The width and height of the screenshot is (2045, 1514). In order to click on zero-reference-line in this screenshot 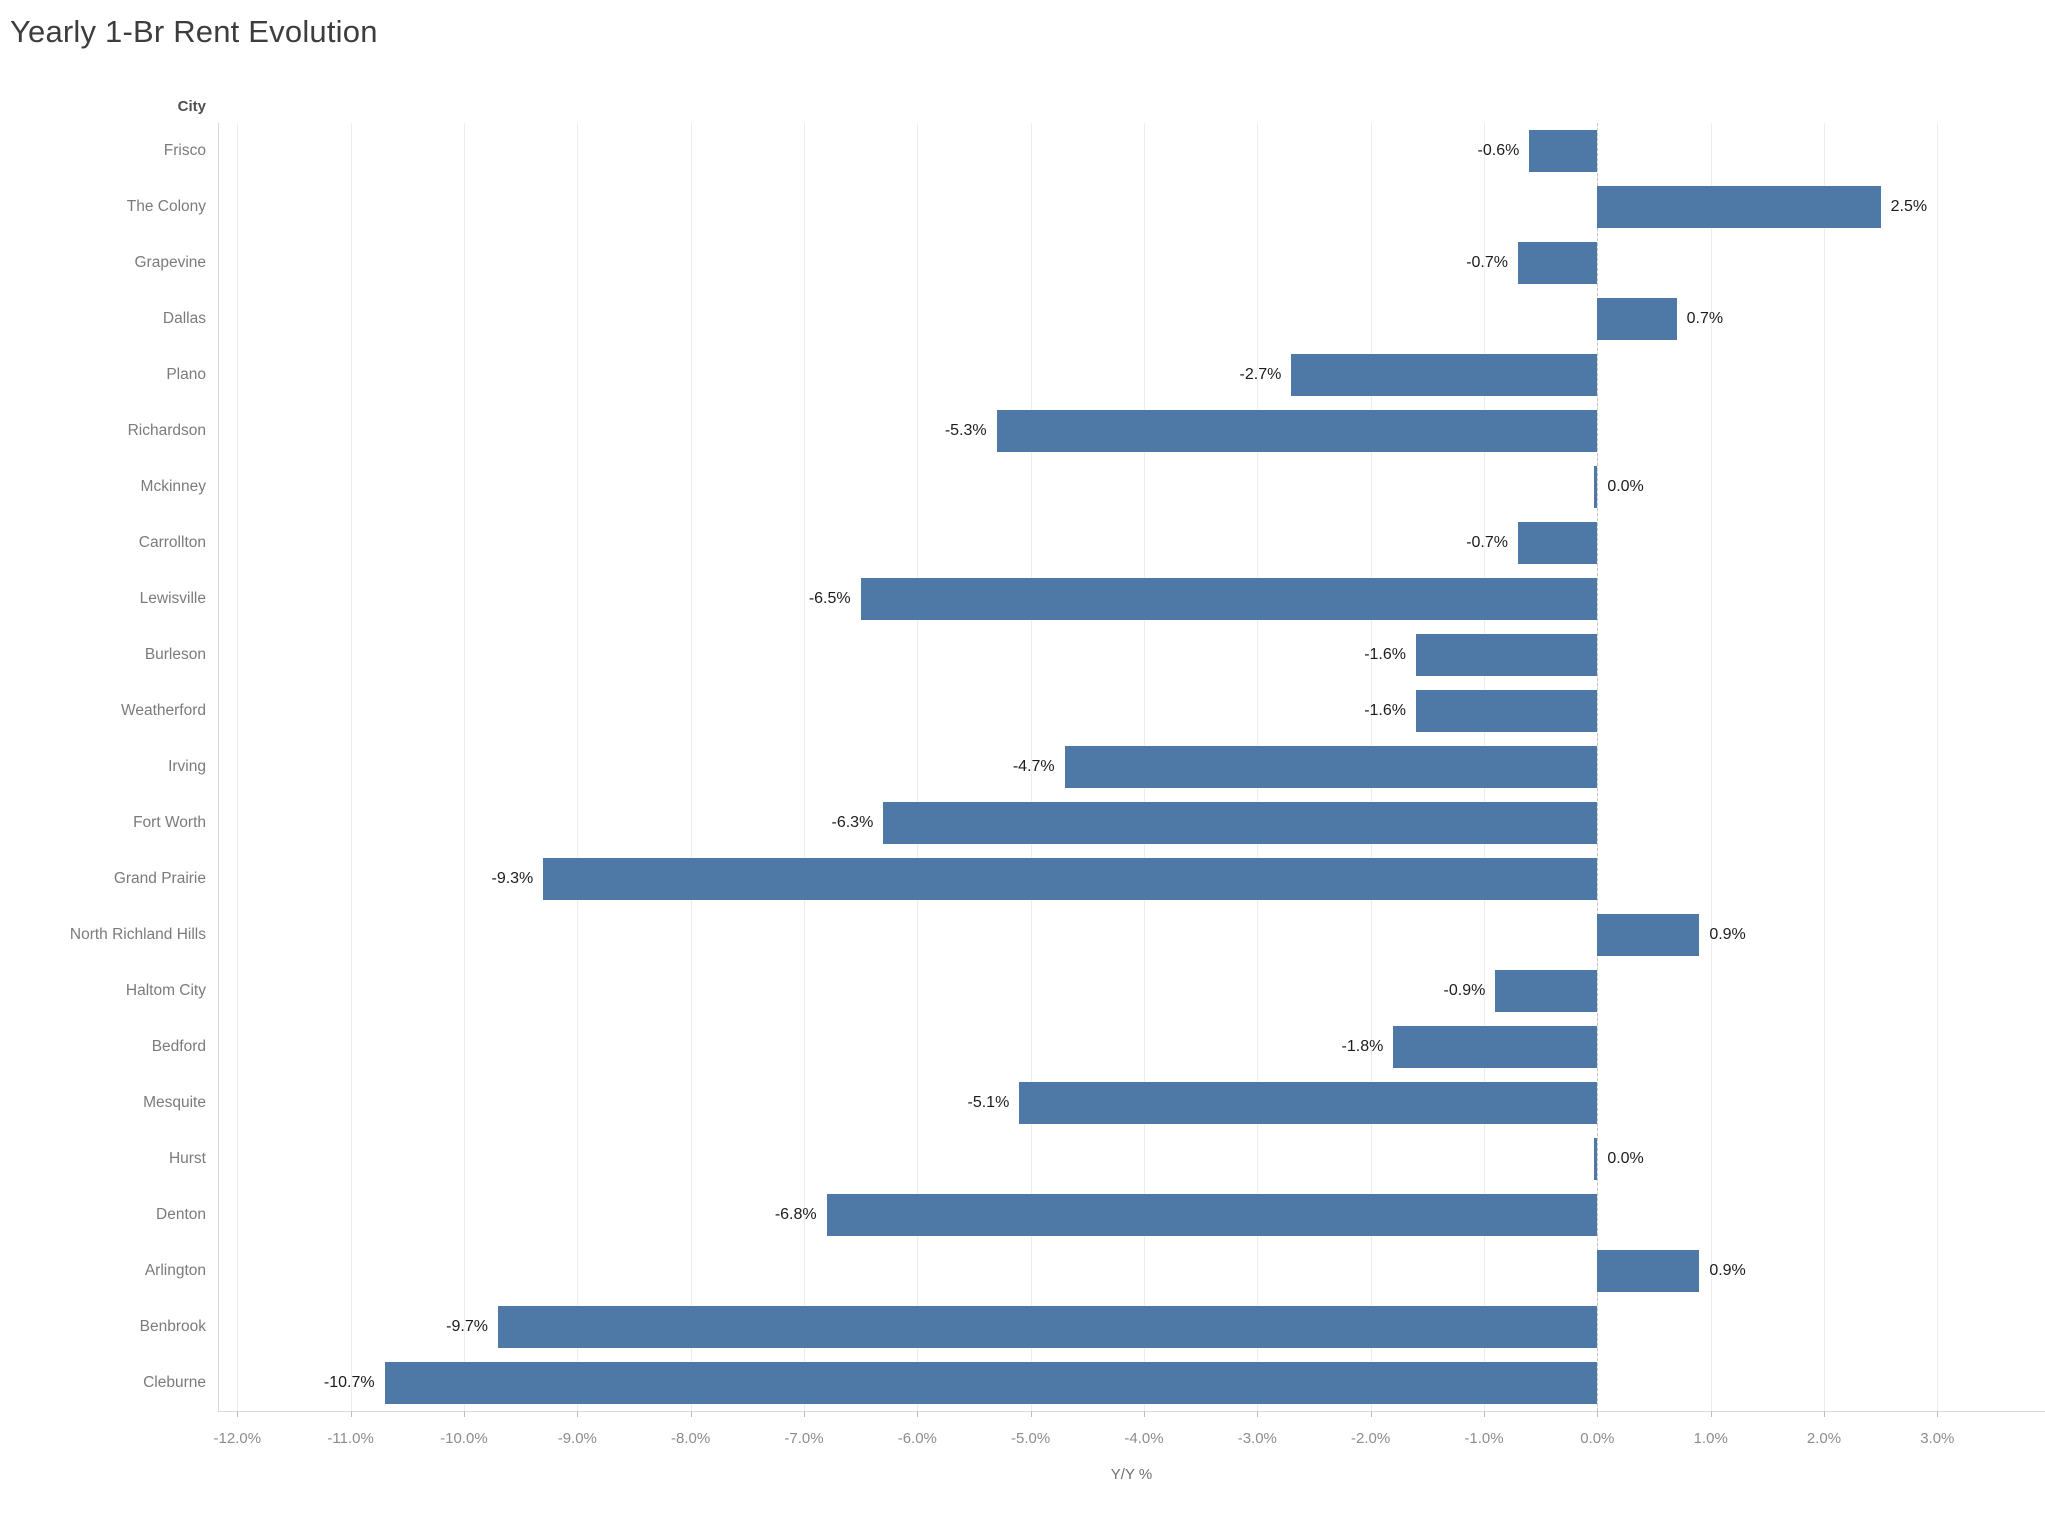, I will do `click(1598, 767)`.